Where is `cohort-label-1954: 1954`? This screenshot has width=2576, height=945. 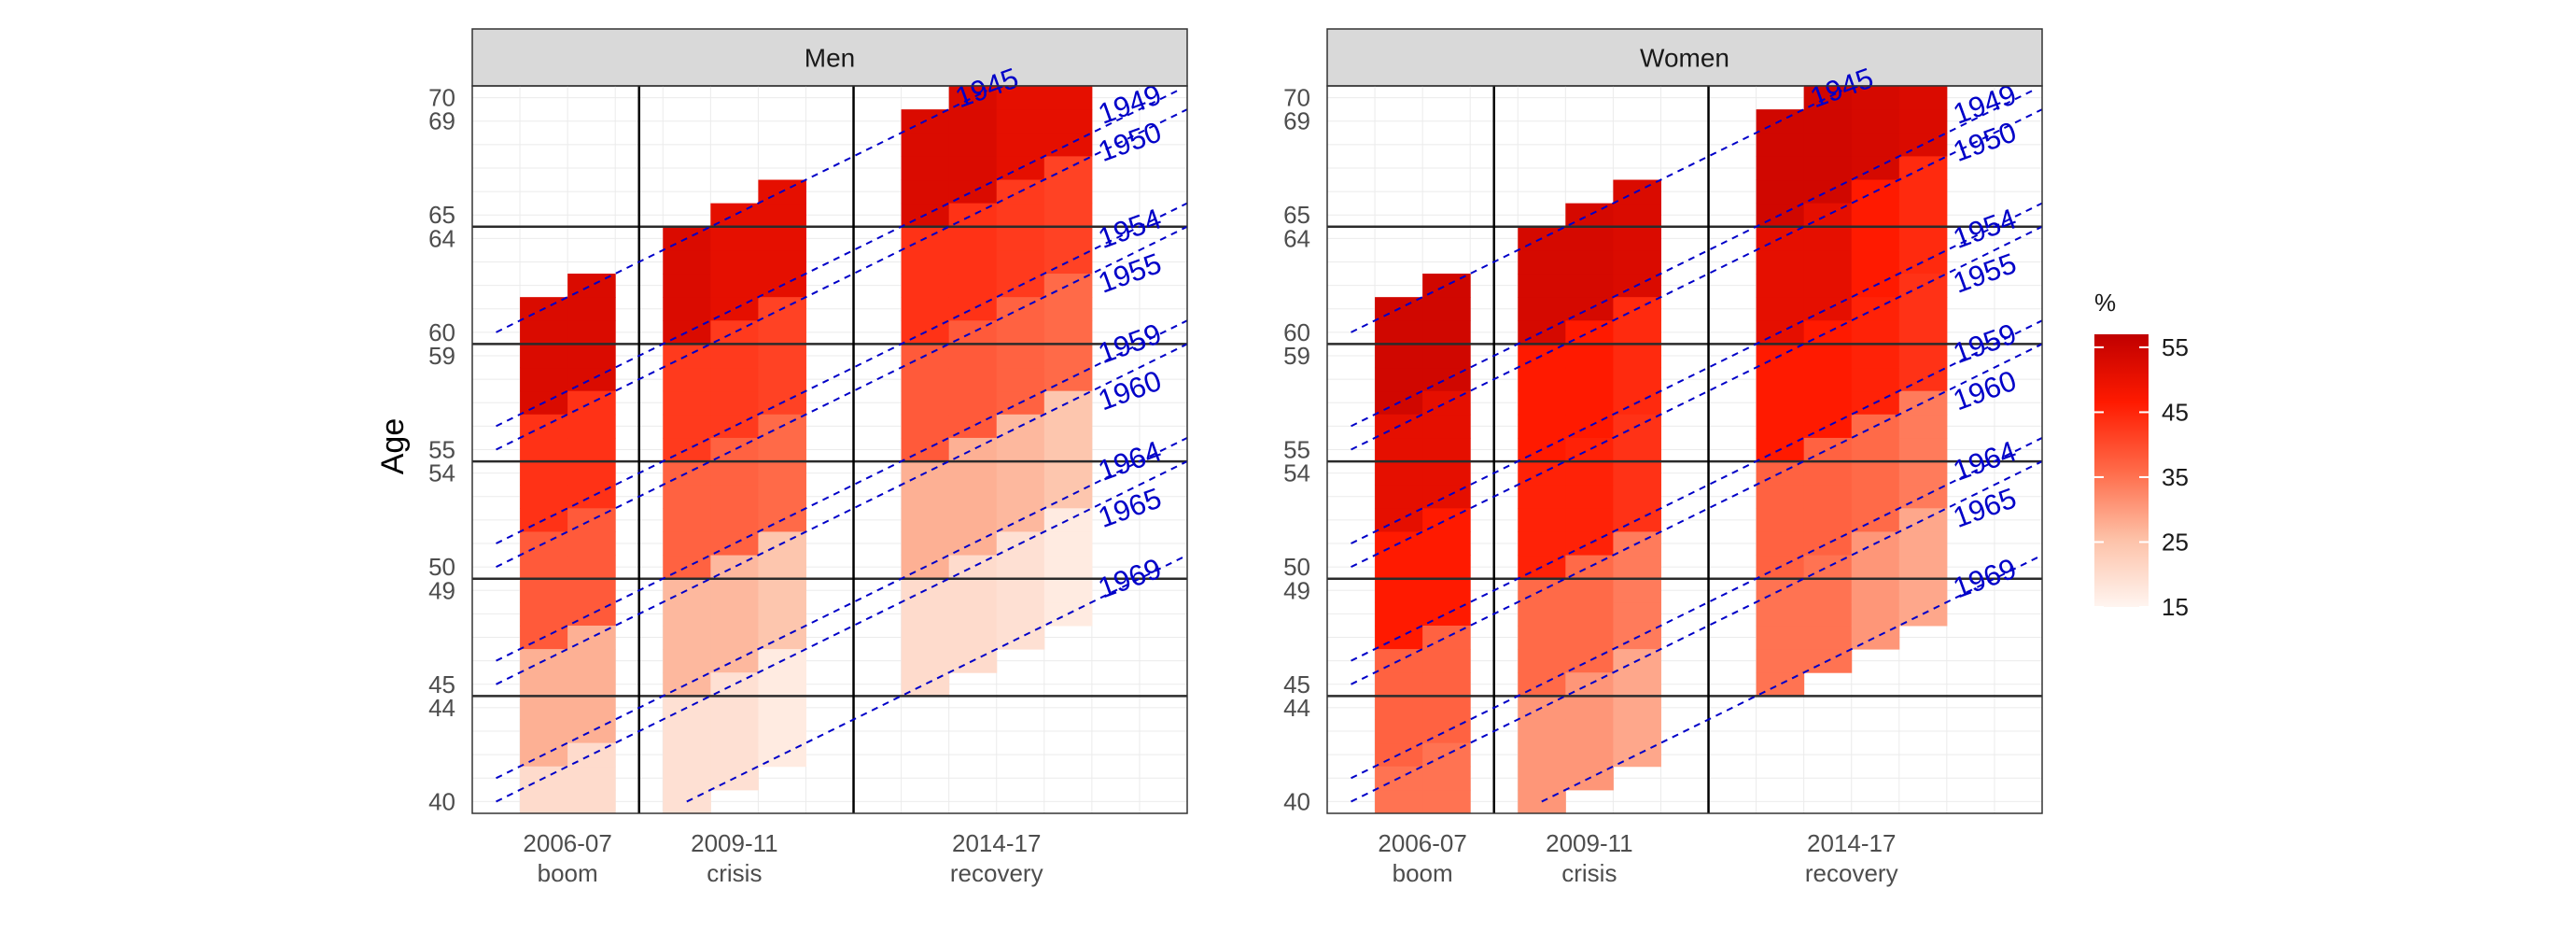 cohort-label-1954: 1954 is located at coordinates (1130, 228).